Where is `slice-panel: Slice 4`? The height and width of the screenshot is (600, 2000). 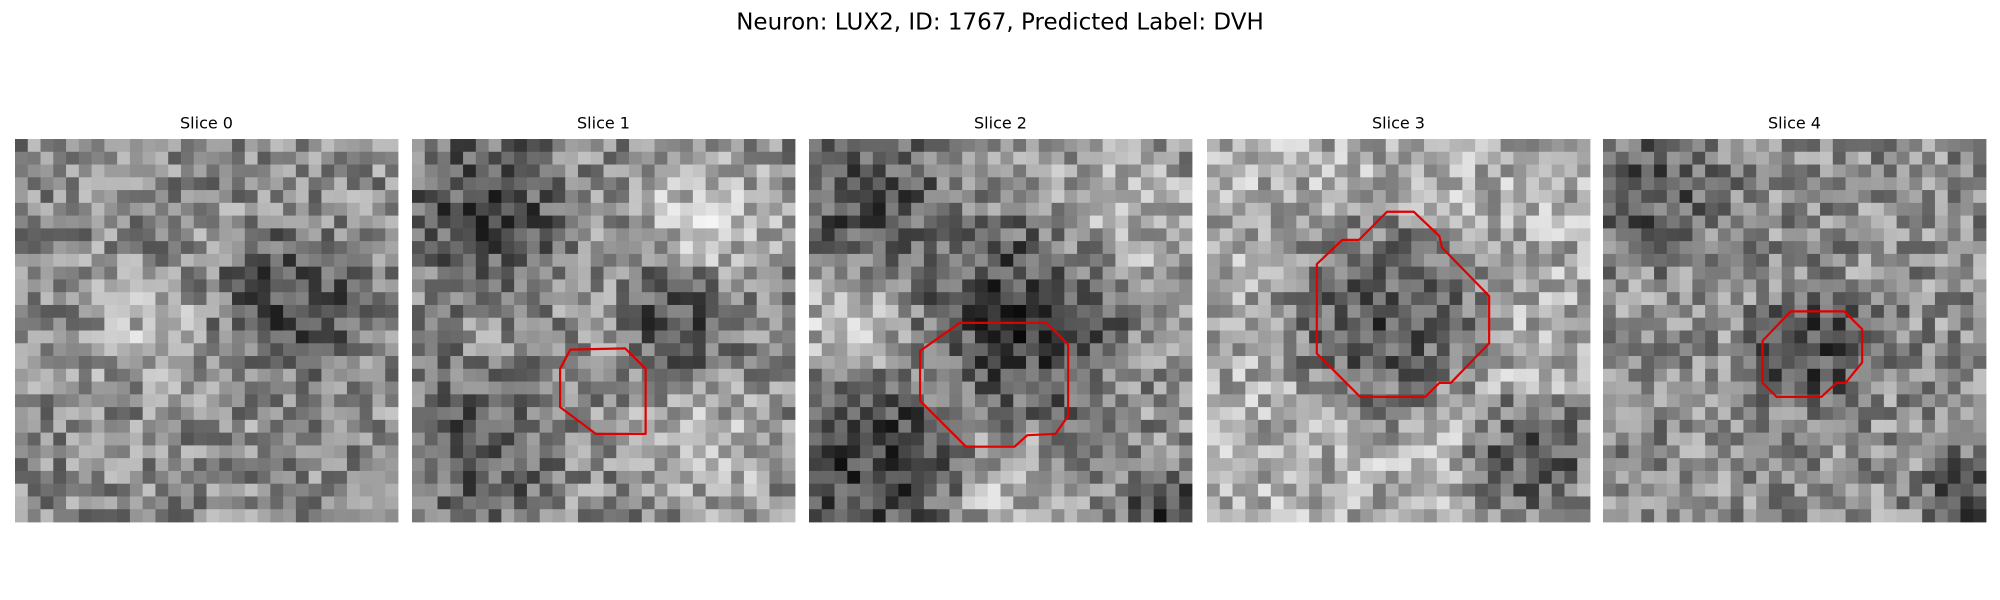 slice-panel: Slice 4 is located at coordinates (1795, 318).